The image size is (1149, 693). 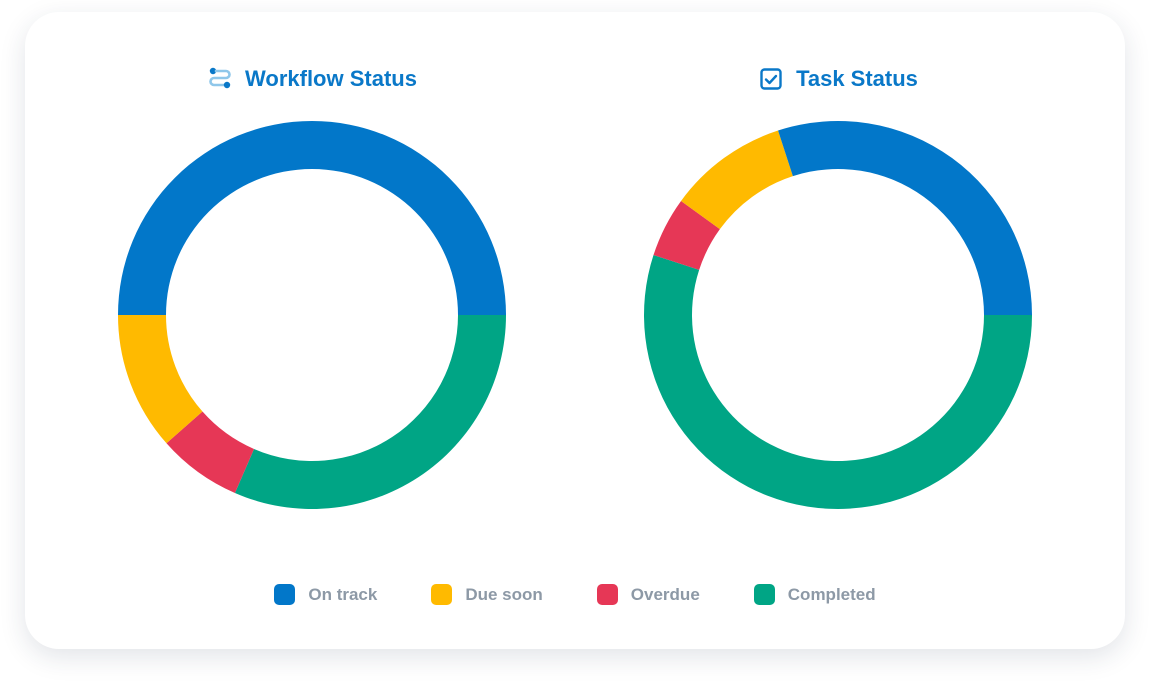 I want to click on legend-swatch-completed, so click(x=764, y=594).